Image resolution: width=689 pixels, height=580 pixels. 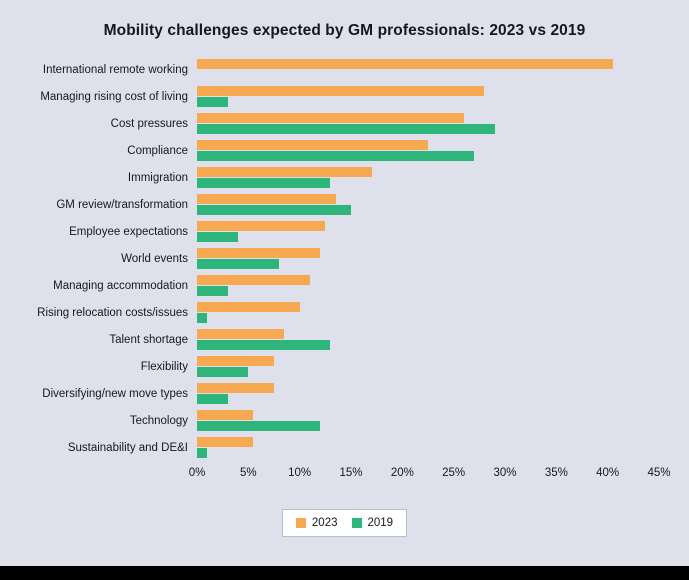 What do you see at coordinates (344, 573) in the screenshot?
I see `footer-strip` at bounding box center [344, 573].